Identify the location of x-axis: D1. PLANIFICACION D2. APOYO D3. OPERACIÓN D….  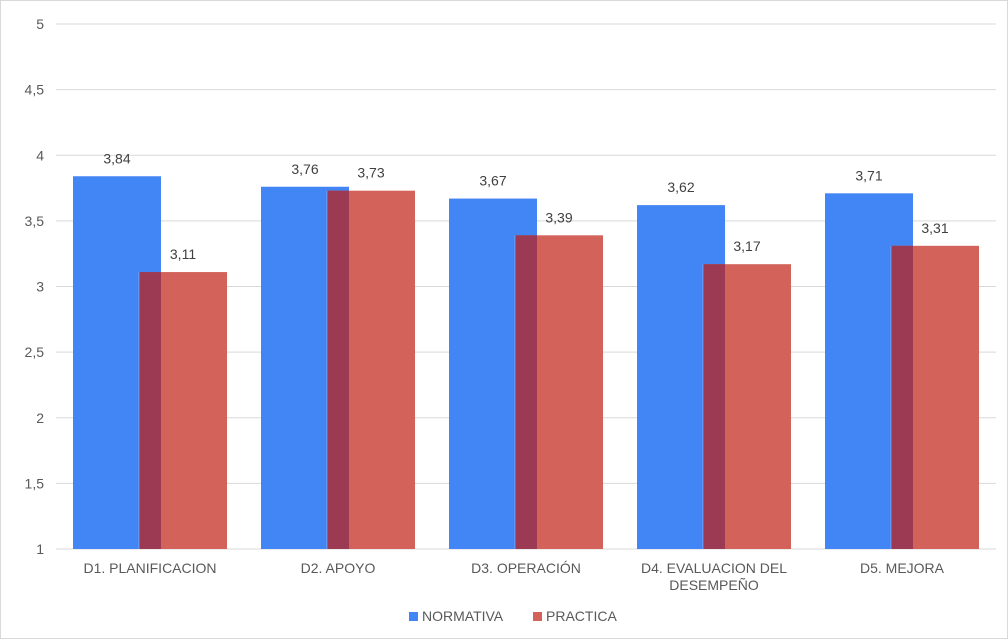
(513, 576).